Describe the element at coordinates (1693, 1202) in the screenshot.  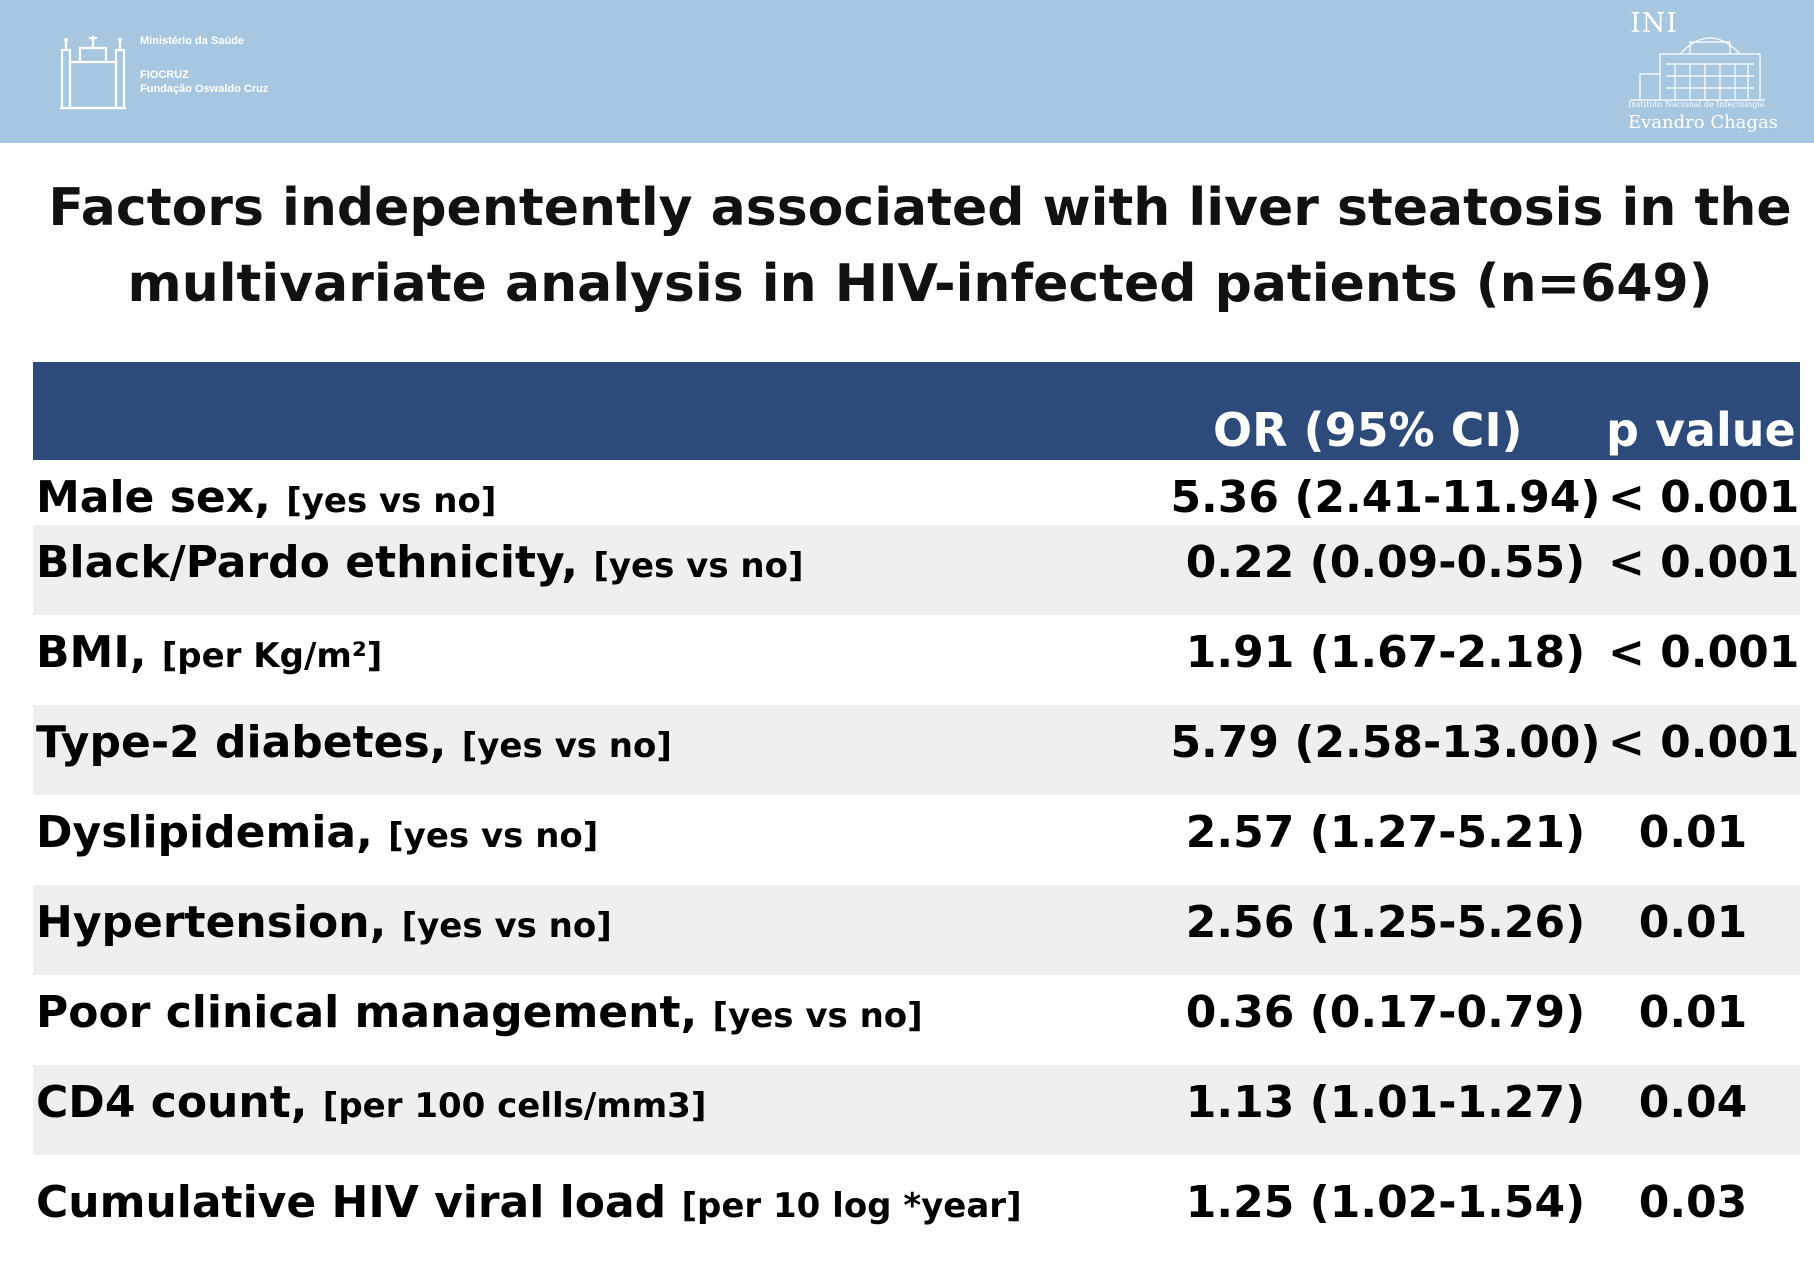
I see `p-value: 0.03` at that location.